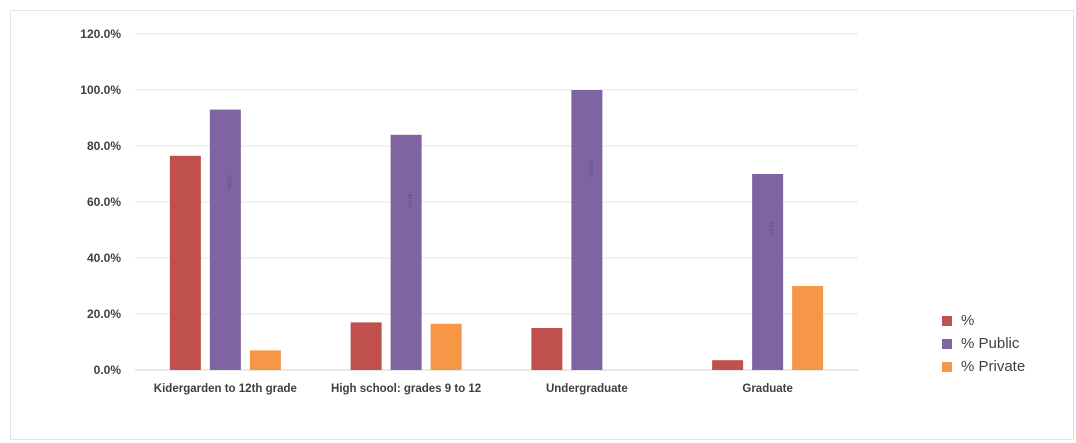 The width and height of the screenshot is (1076, 443). Describe the element at coordinates (968, 320) in the screenshot. I see `legend-label-percent: %` at that location.